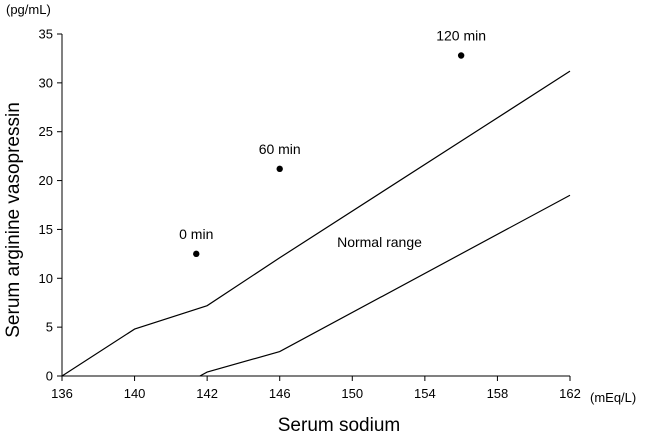  Describe the element at coordinates (49, 327) in the screenshot. I see `y-tick-label: 5` at that location.